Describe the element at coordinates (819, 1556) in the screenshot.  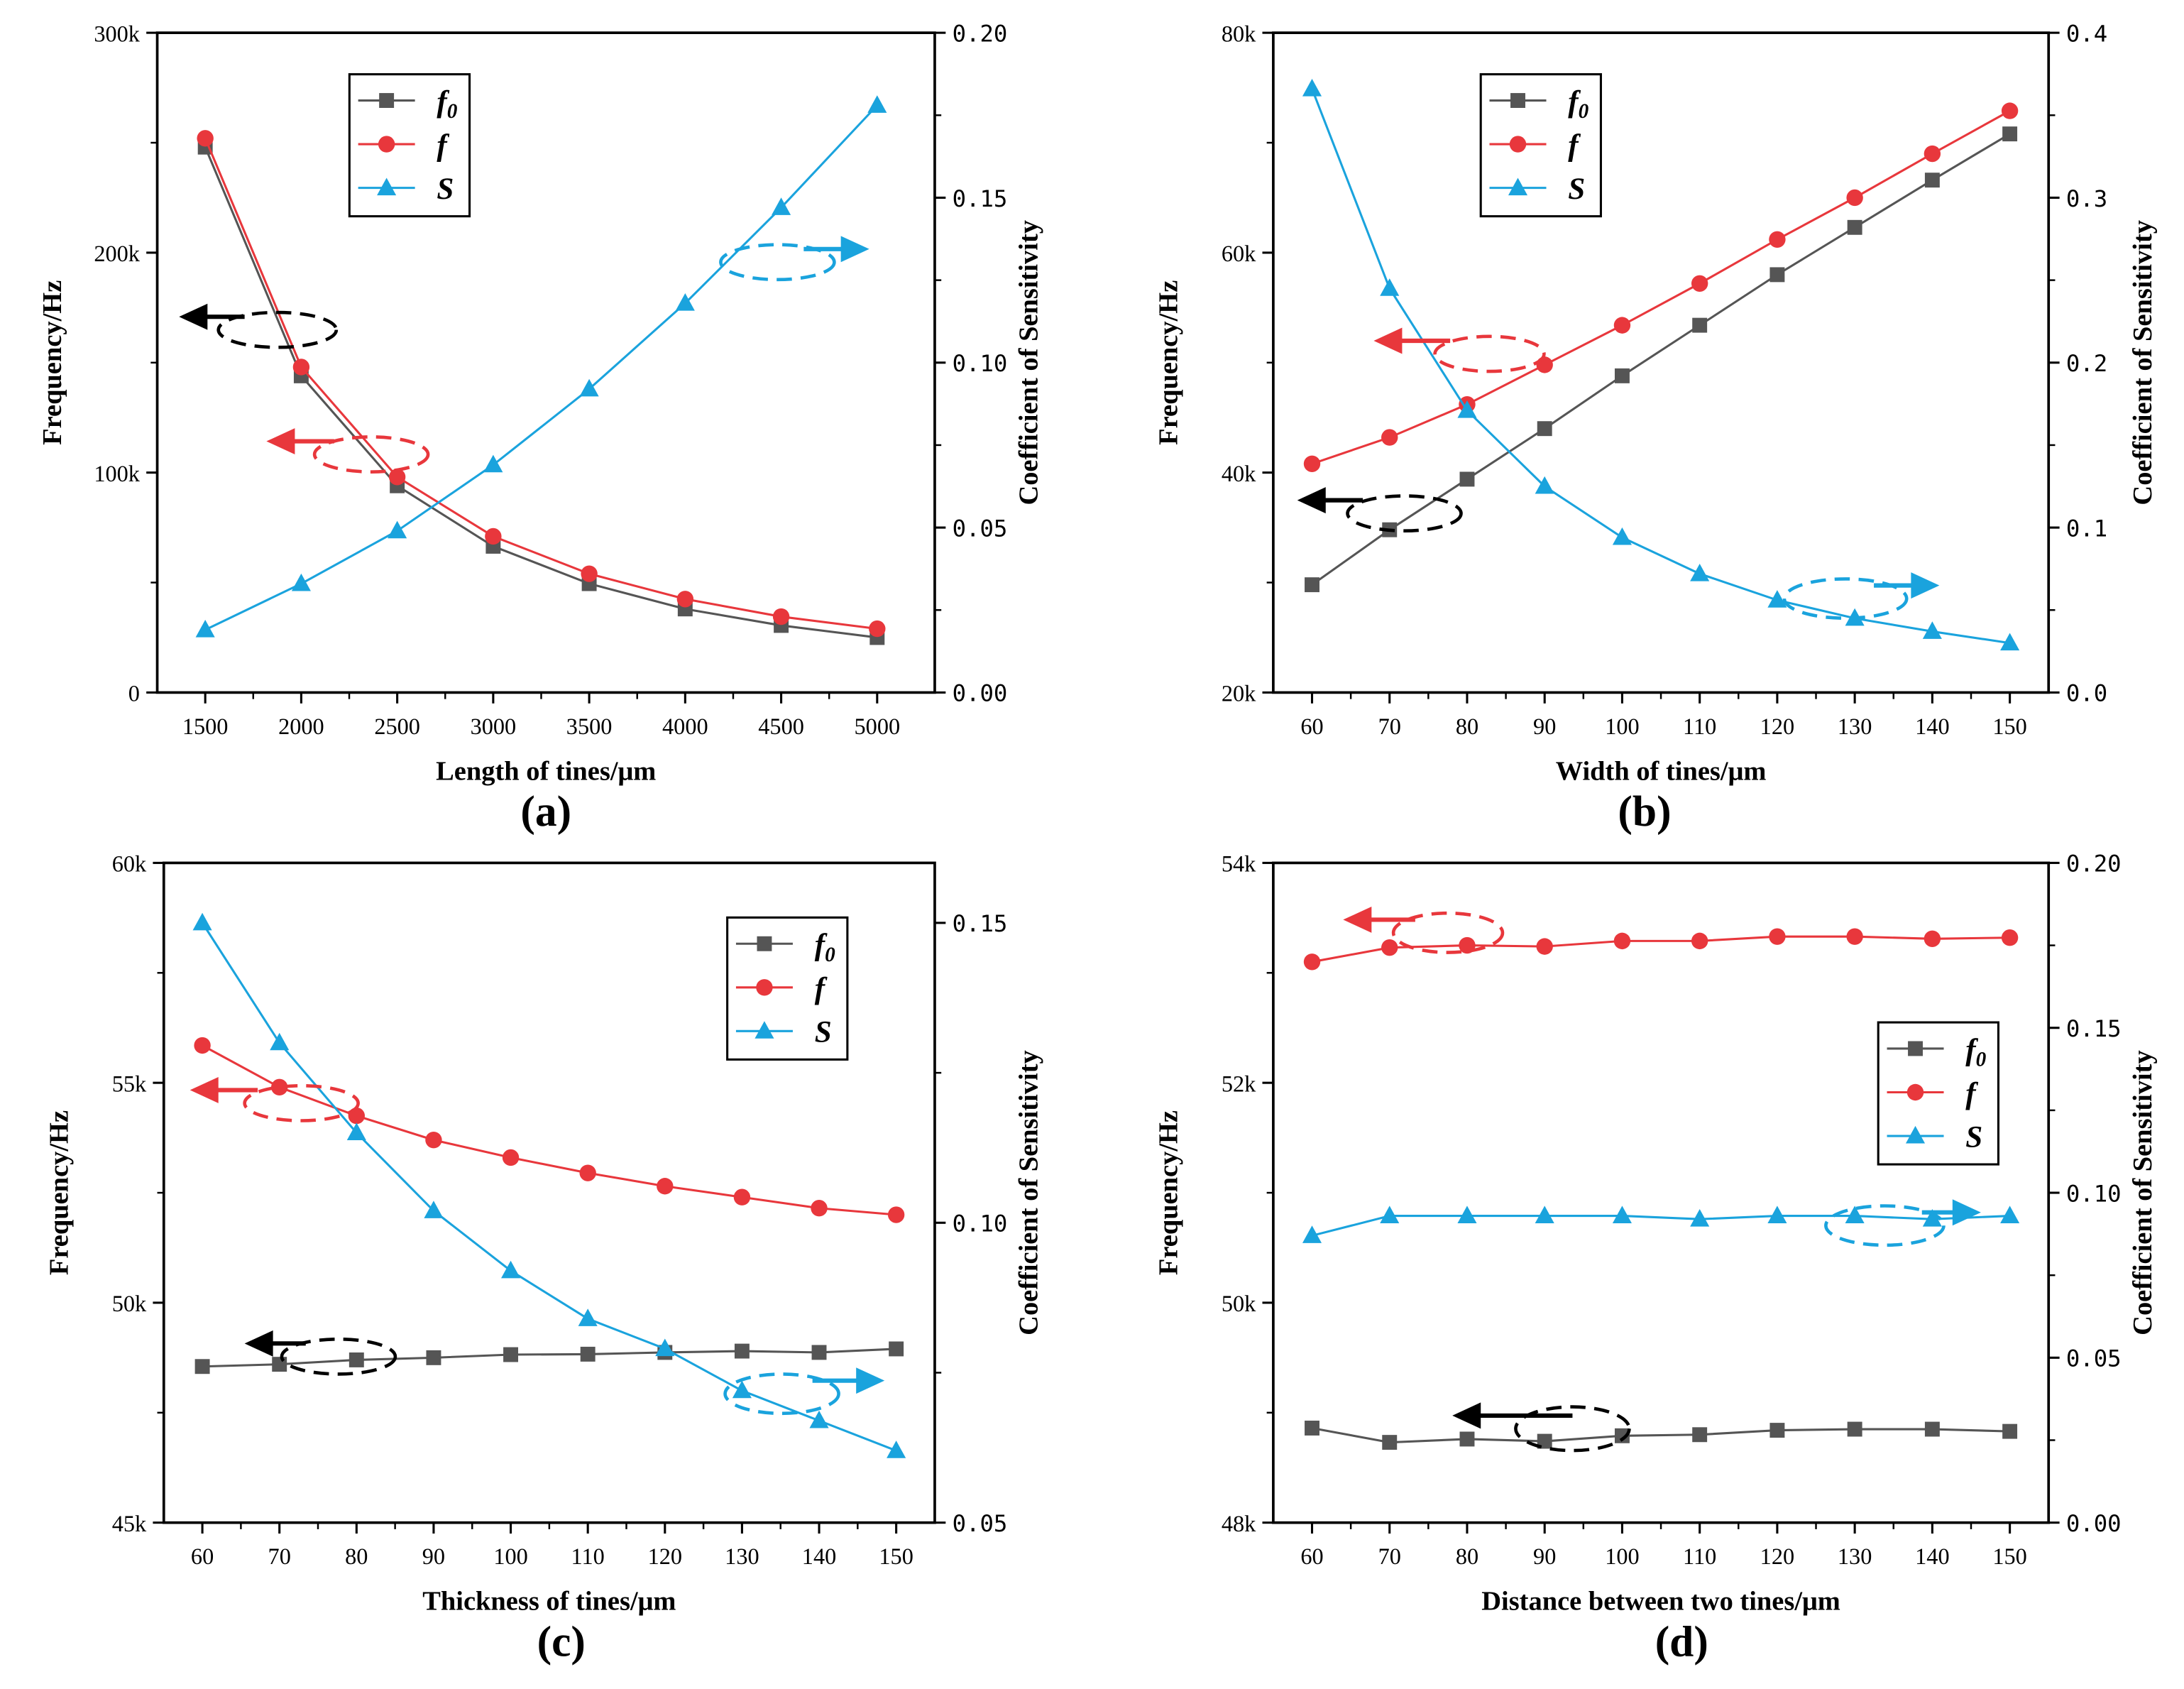
I see `x-tick-label: 140` at that location.